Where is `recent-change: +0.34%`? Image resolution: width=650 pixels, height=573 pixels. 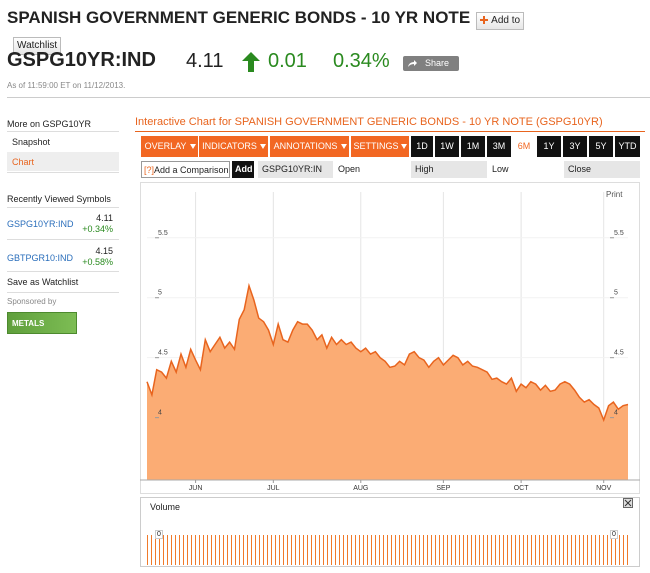 recent-change: +0.34% is located at coordinates (97, 229).